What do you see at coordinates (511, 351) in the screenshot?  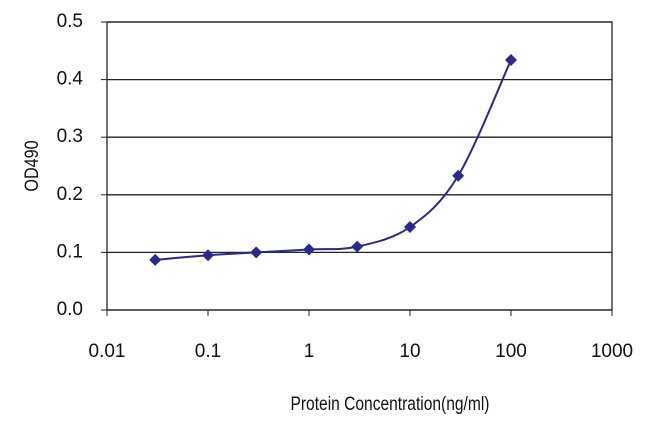 I see `x-tick-label: 100` at bounding box center [511, 351].